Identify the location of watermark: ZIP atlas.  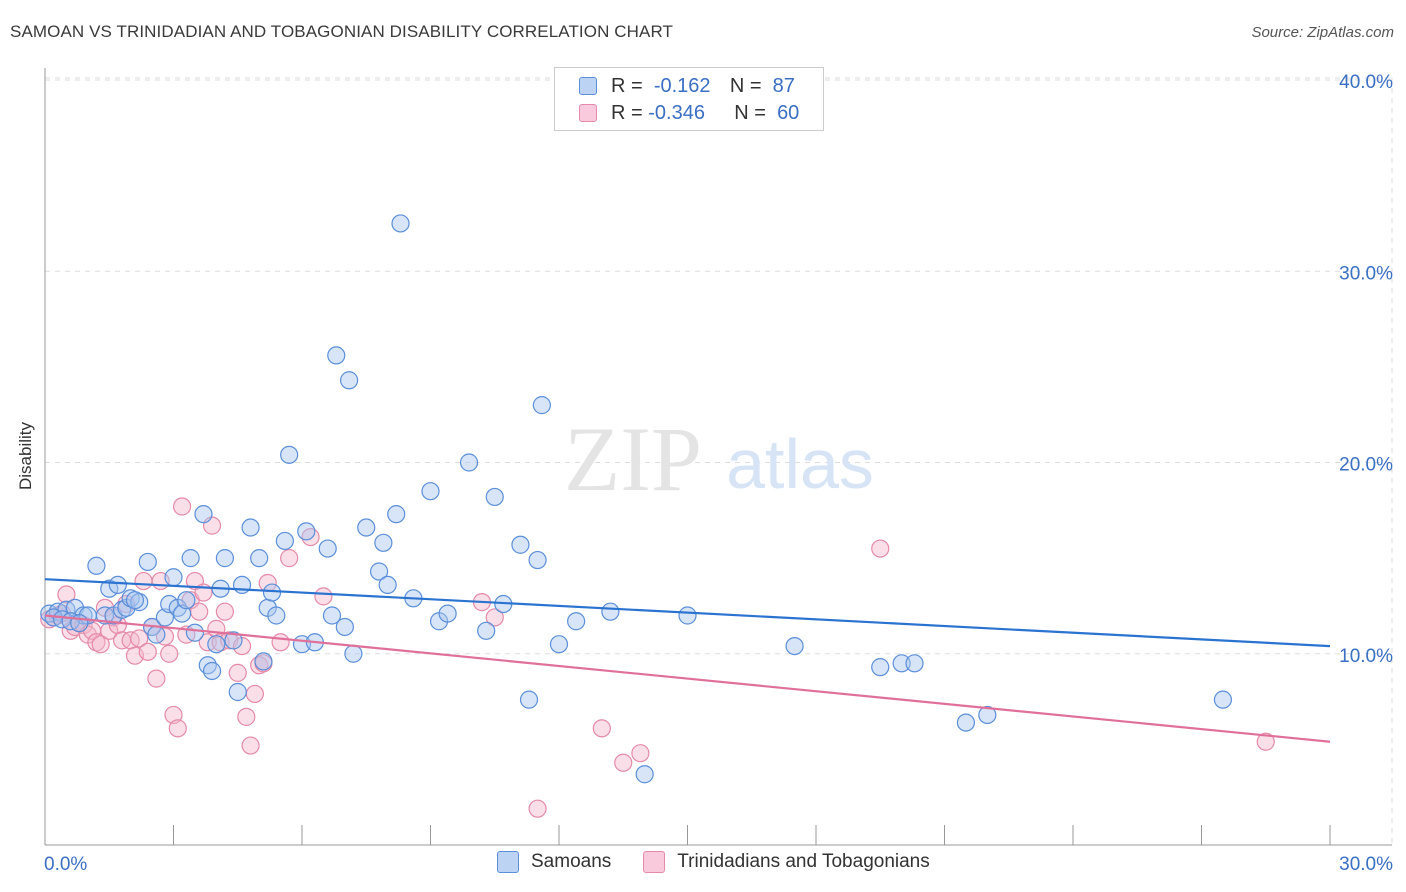
(719, 459).